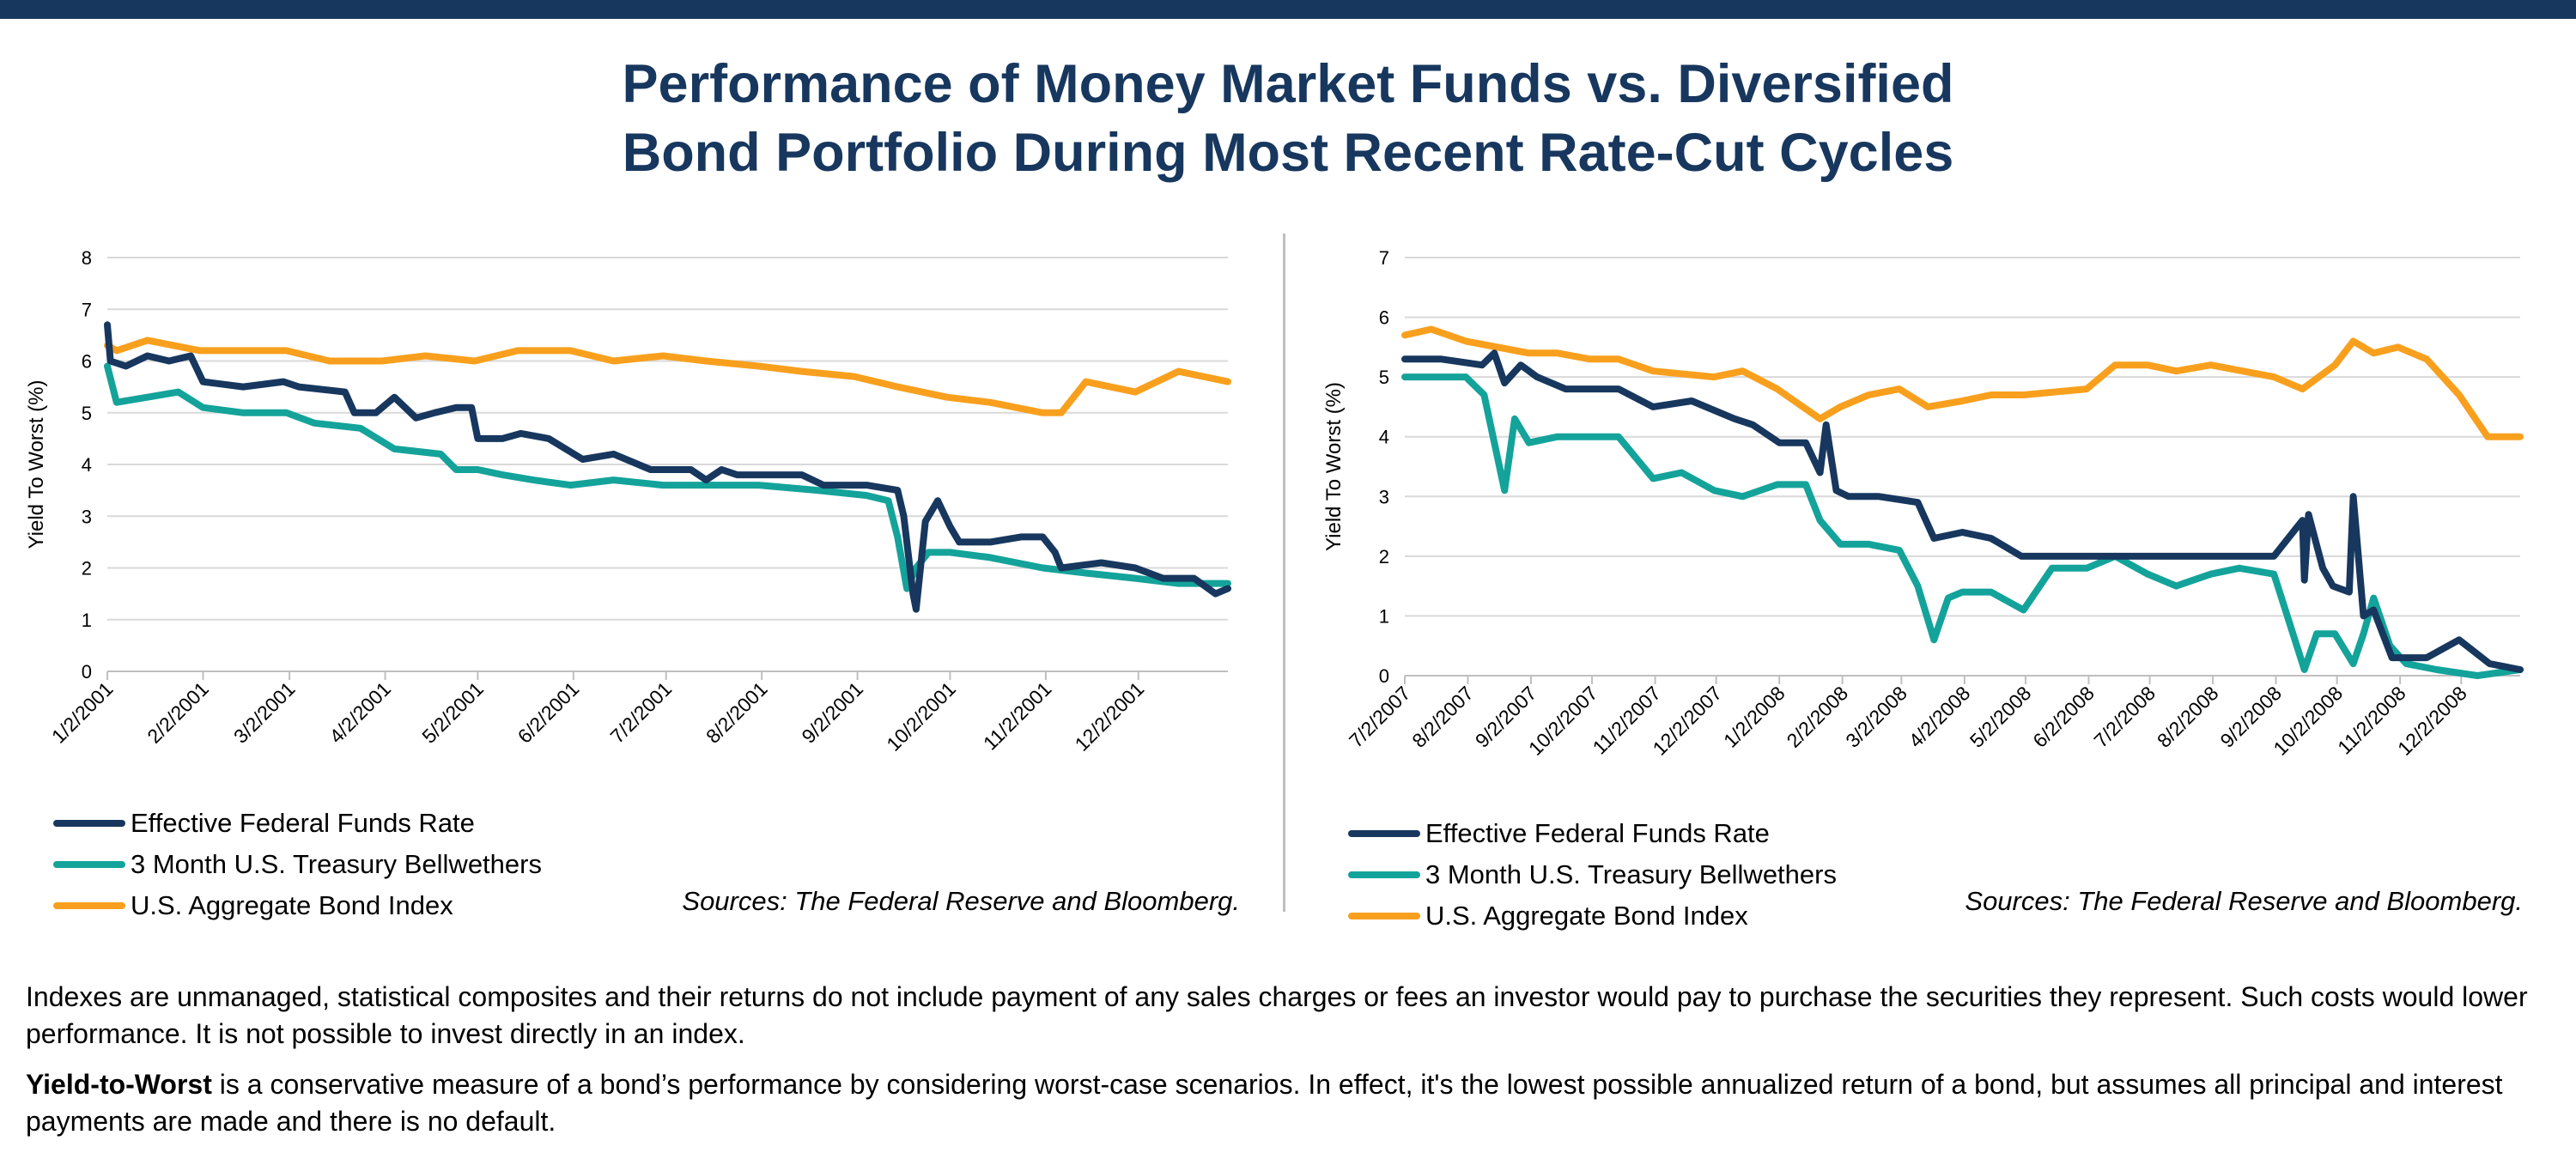  I want to click on x-tick-label: 10/2/2001, so click(921, 716).